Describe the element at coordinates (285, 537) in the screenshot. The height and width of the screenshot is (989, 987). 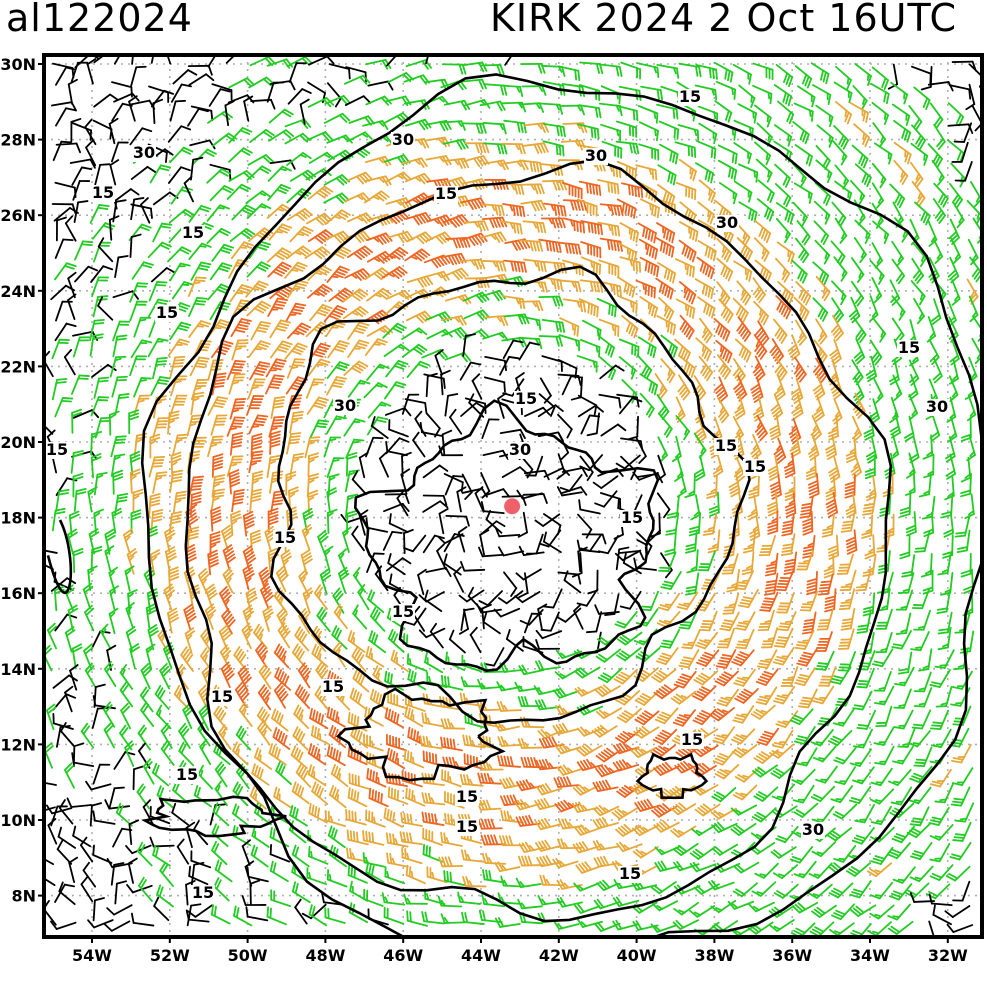
I see `contour-label: 15` at that location.